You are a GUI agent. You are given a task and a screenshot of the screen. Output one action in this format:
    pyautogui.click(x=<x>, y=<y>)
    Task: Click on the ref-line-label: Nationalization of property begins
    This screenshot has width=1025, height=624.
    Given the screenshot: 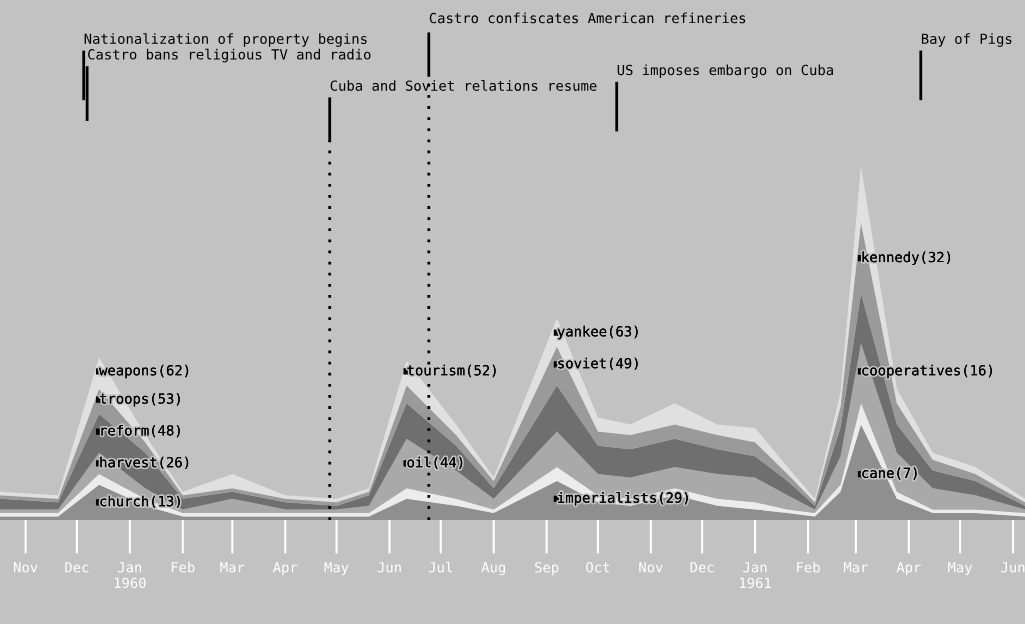 What is the action you would take?
    pyautogui.click(x=225, y=40)
    